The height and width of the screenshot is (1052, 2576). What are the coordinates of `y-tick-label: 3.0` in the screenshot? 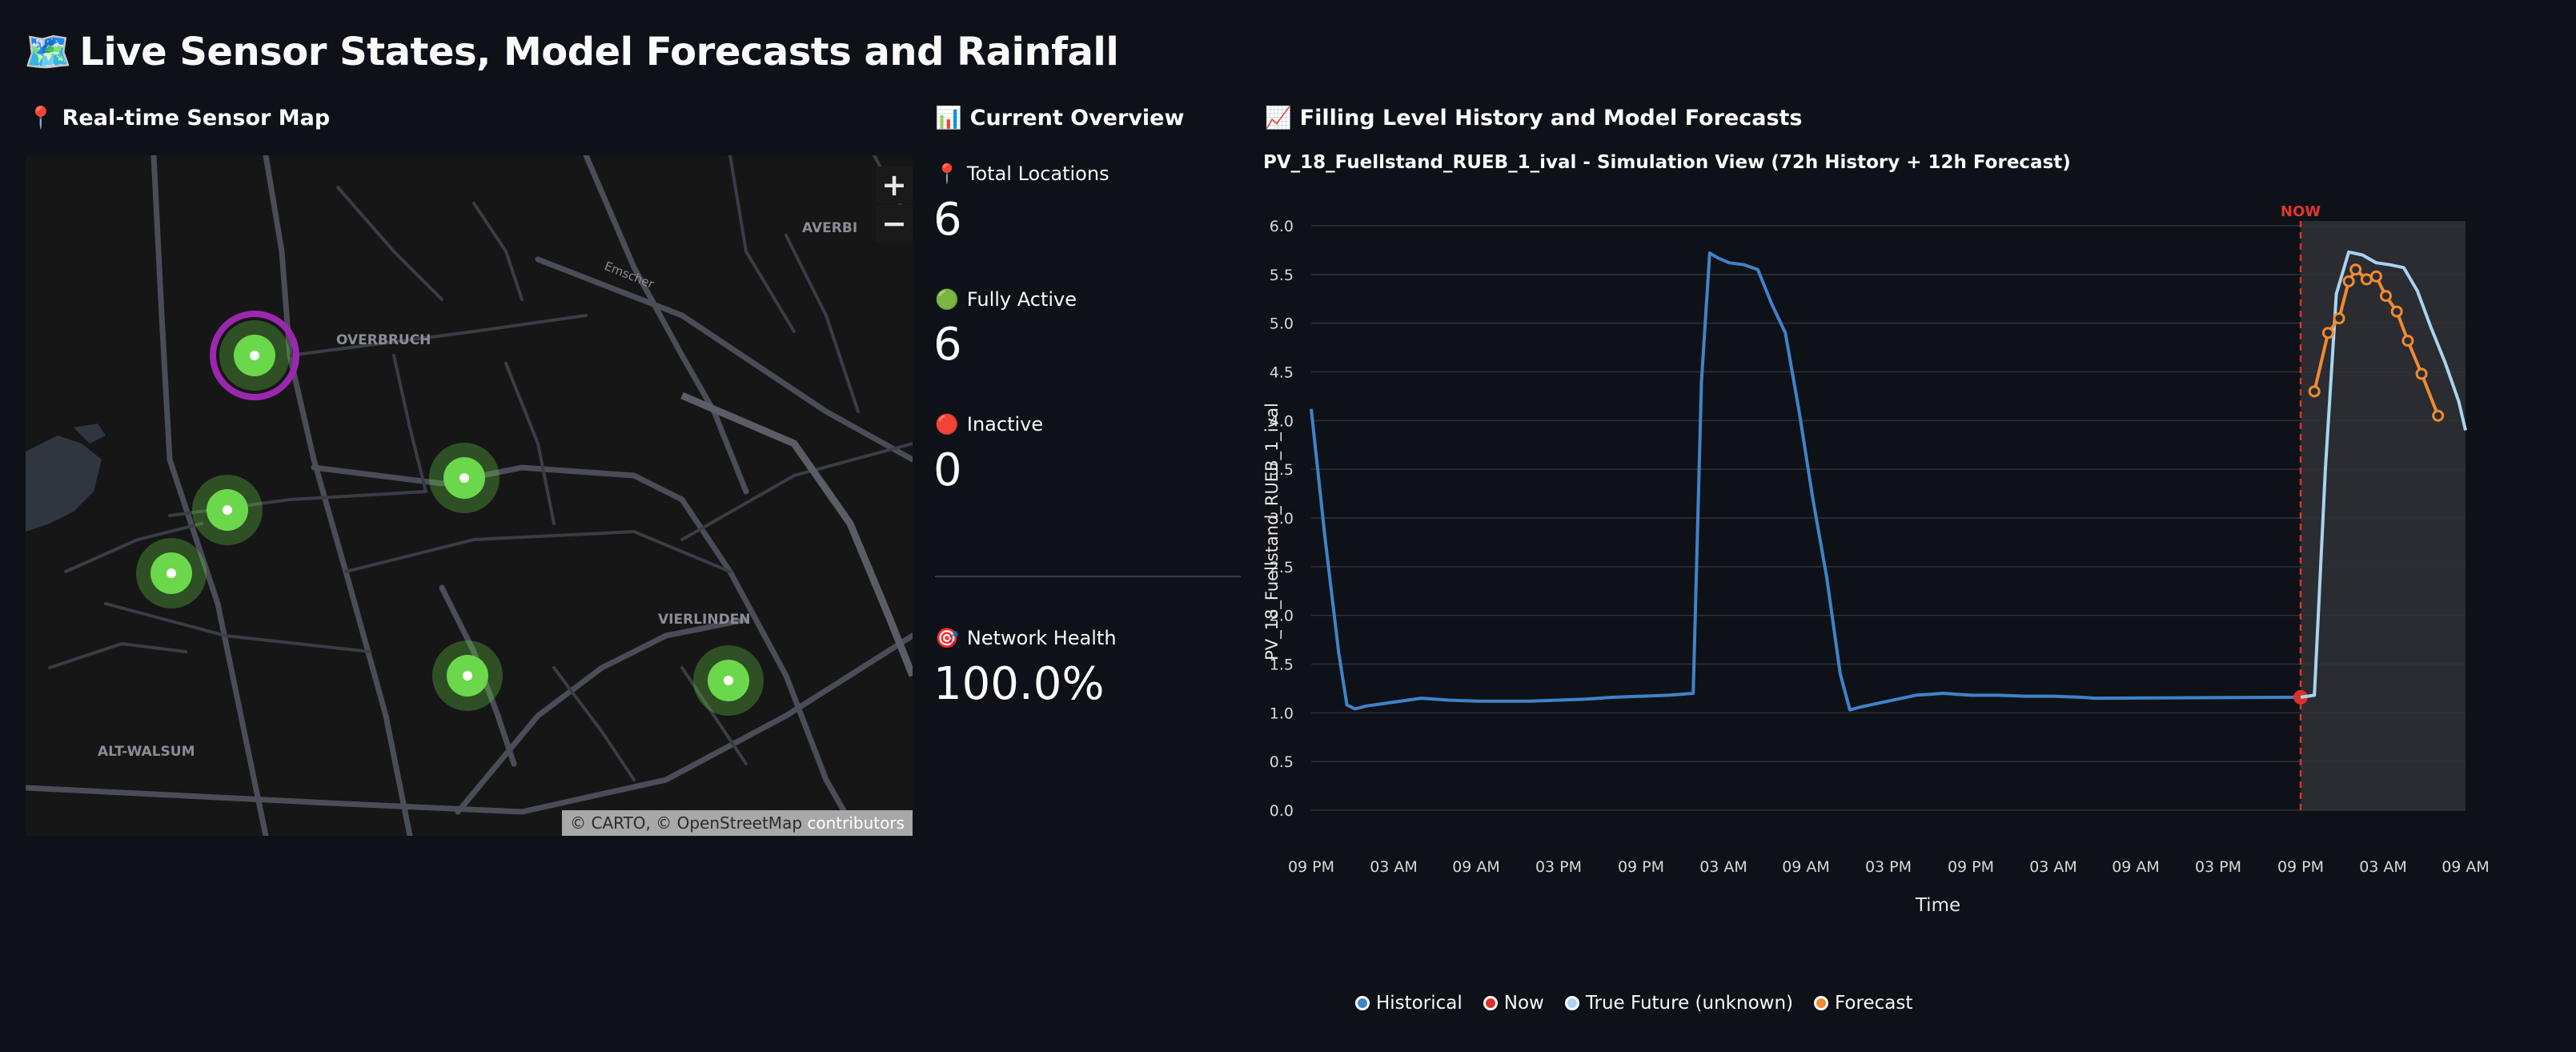 It's located at (1282, 519).